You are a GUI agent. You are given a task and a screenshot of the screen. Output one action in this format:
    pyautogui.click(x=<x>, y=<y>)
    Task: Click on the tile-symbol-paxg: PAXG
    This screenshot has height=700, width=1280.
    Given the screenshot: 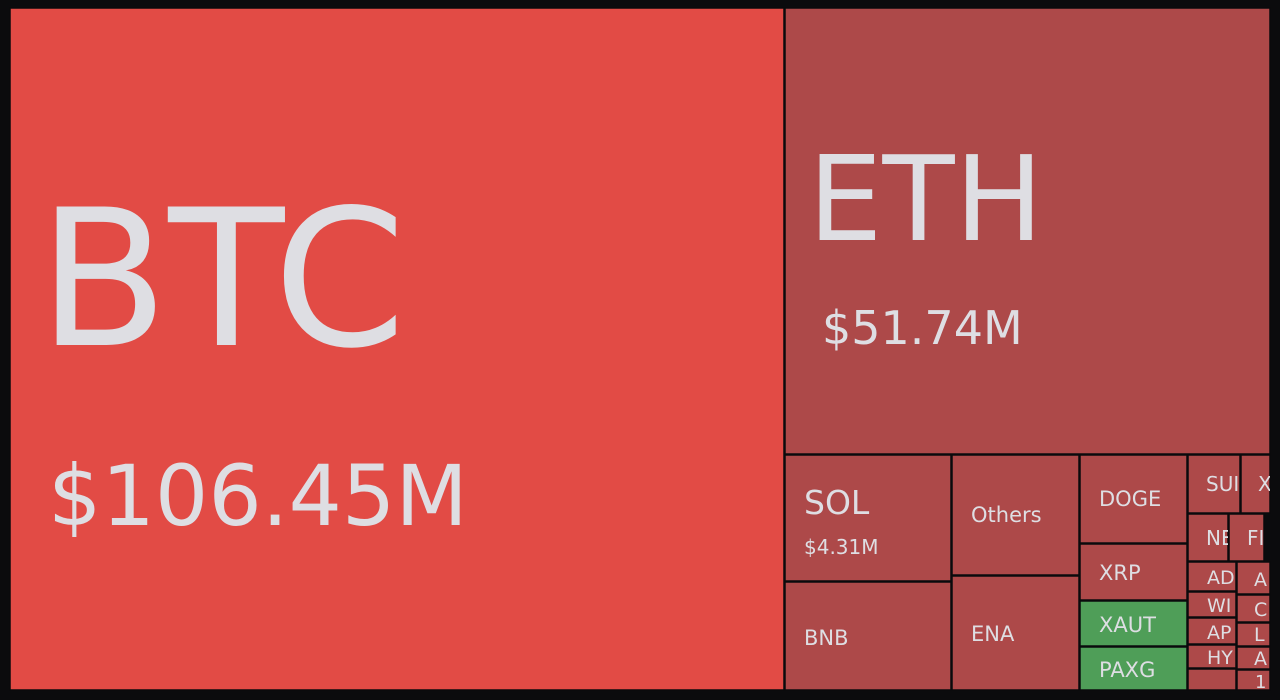 What is the action you would take?
    pyautogui.click(x=1127, y=670)
    